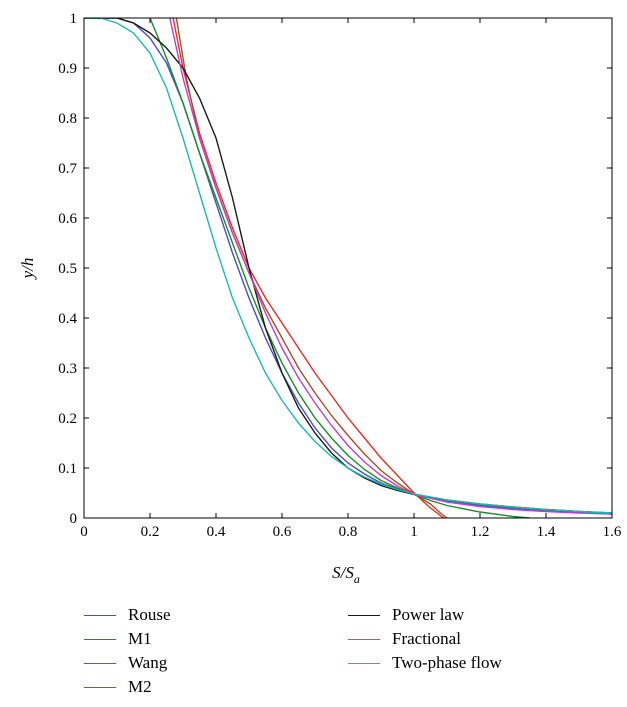 This screenshot has width=627, height=707. Describe the element at coordinates (118, 639) in the screenshot. I see `legend-item-m1: M1` at that location.